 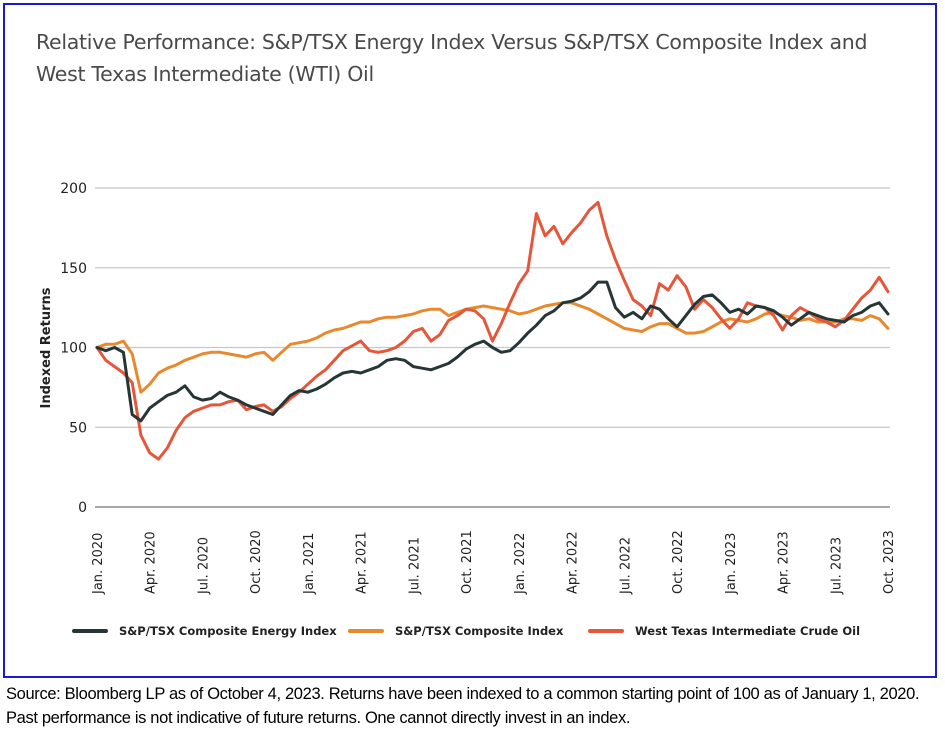 I want to click on legend-swatch-energy, so click(x=90, y=631).